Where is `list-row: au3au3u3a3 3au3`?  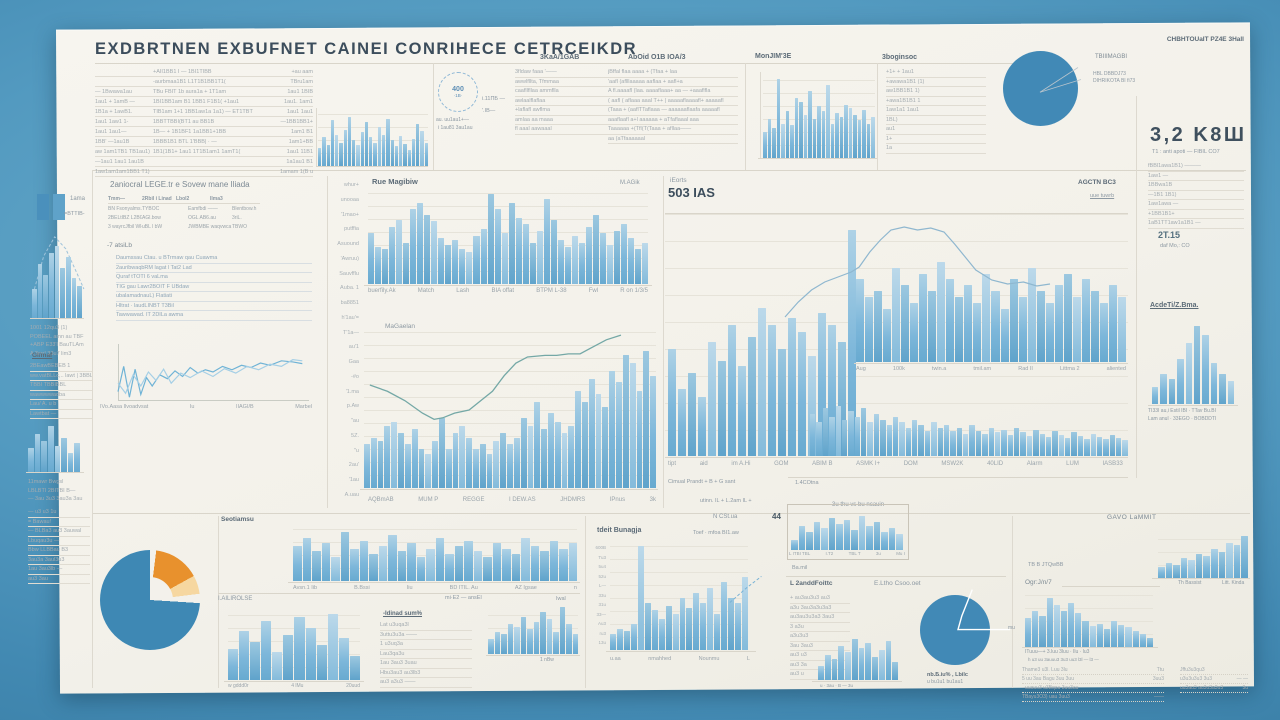 list-row: au3au3u3a3 3au3 is located at coordinates (820, 618).